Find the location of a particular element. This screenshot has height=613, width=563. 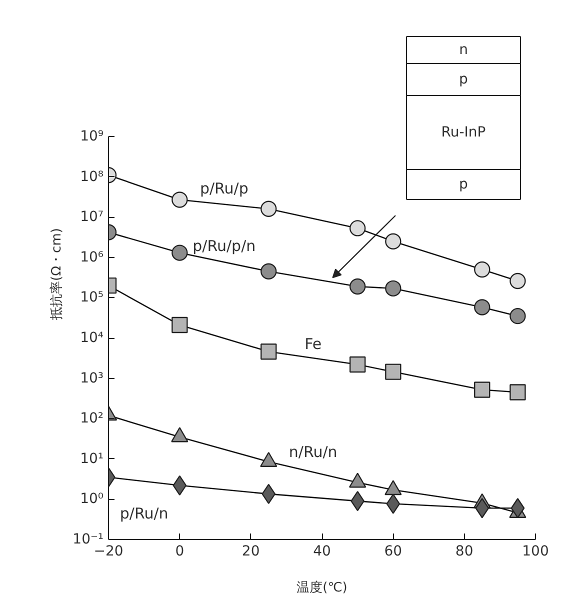

text: n is located at coordinates (463, 50).